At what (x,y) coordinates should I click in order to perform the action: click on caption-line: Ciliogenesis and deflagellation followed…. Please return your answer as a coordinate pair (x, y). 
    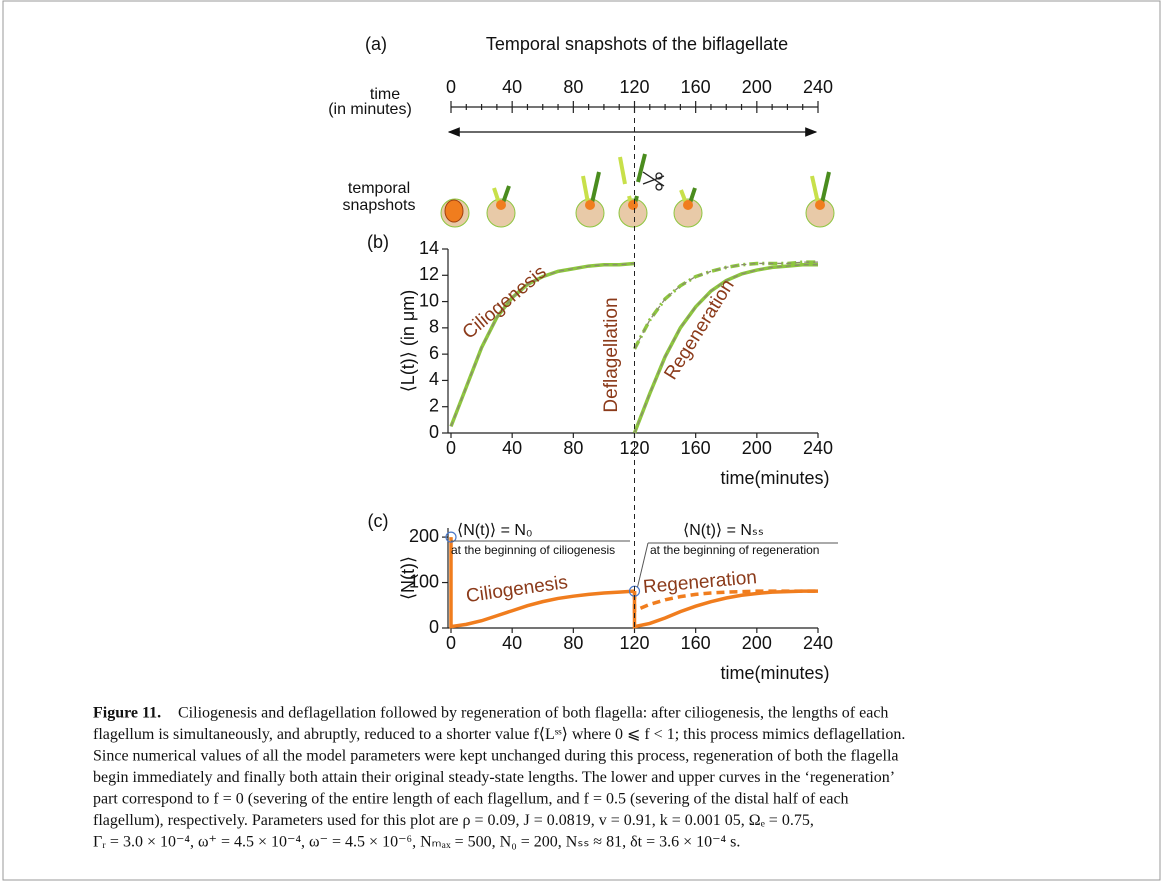
    Looking at the image, I should click on (533, 713).